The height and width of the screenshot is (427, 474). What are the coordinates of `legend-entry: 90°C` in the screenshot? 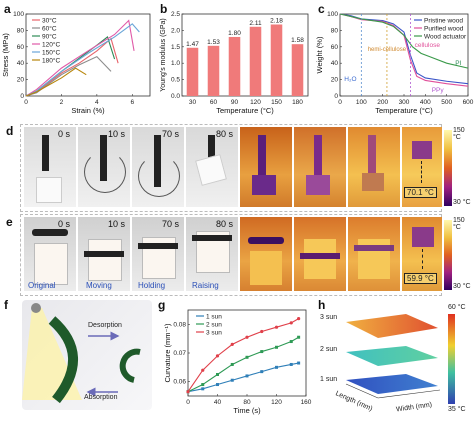 It's located at (49, 37).